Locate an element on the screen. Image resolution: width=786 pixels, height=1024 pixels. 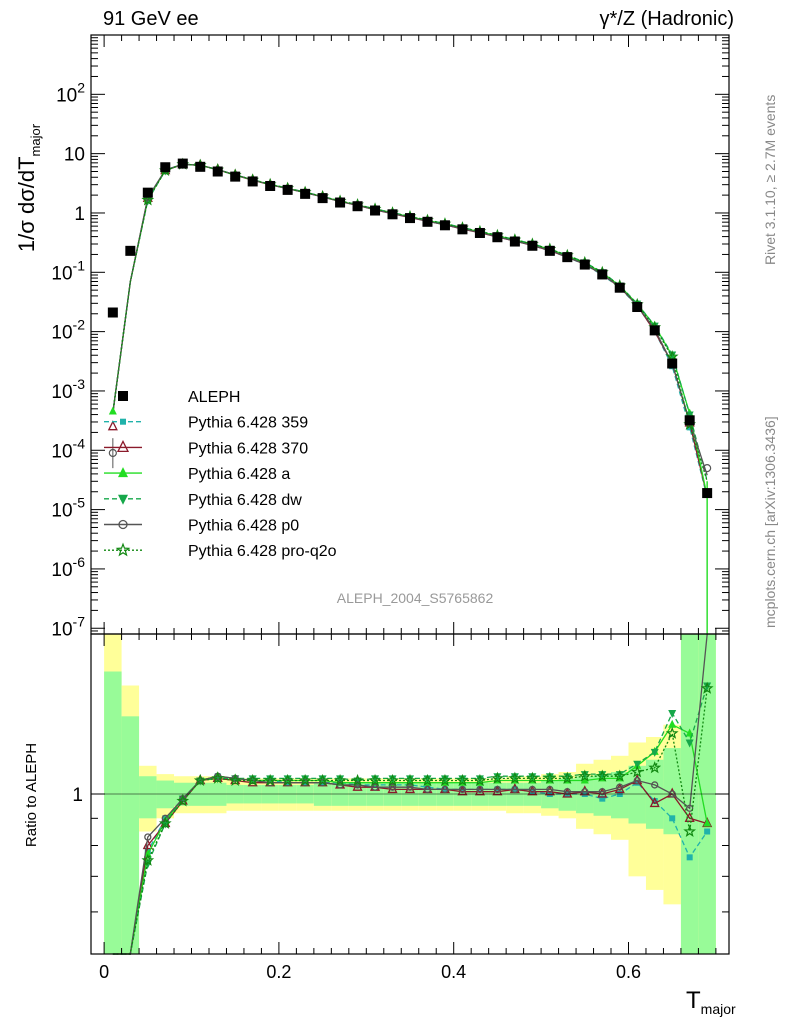
y-tick-label: 10⁻³ is located at coordinates (68, 389).